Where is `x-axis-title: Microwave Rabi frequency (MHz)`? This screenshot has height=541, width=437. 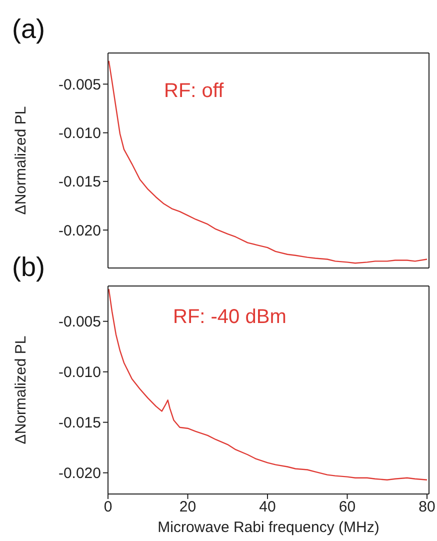
x-axis-title: Microwave Rabi frequency (MHz) is located at coordinates (269, 527).